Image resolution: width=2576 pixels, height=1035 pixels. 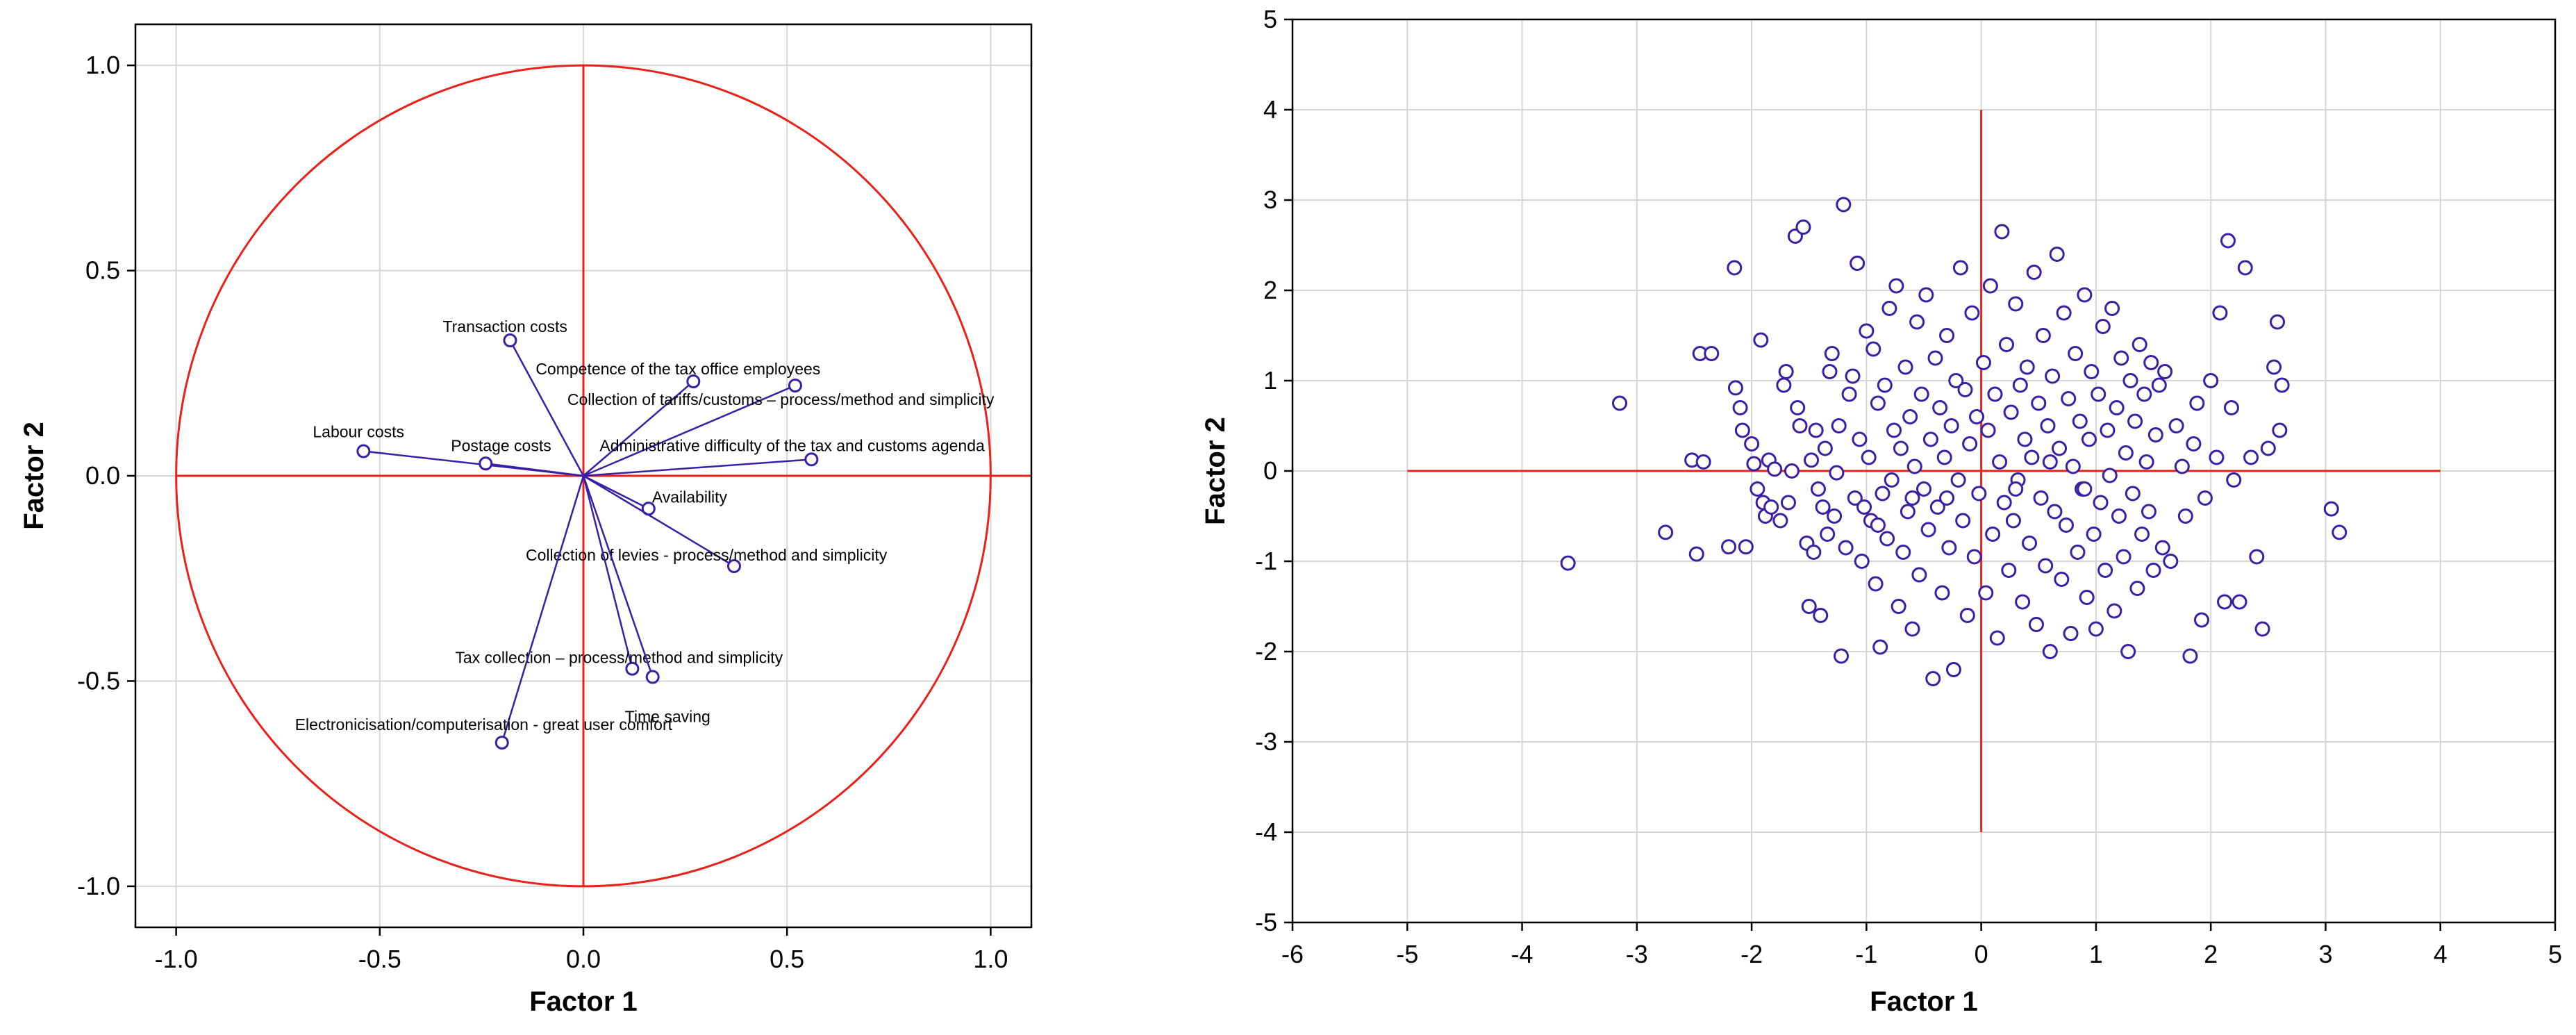 What do you see at coordinates (990, 959) in the screenshot?
I see `x-tick-label: 1.0` at bounding box center [990, 959].